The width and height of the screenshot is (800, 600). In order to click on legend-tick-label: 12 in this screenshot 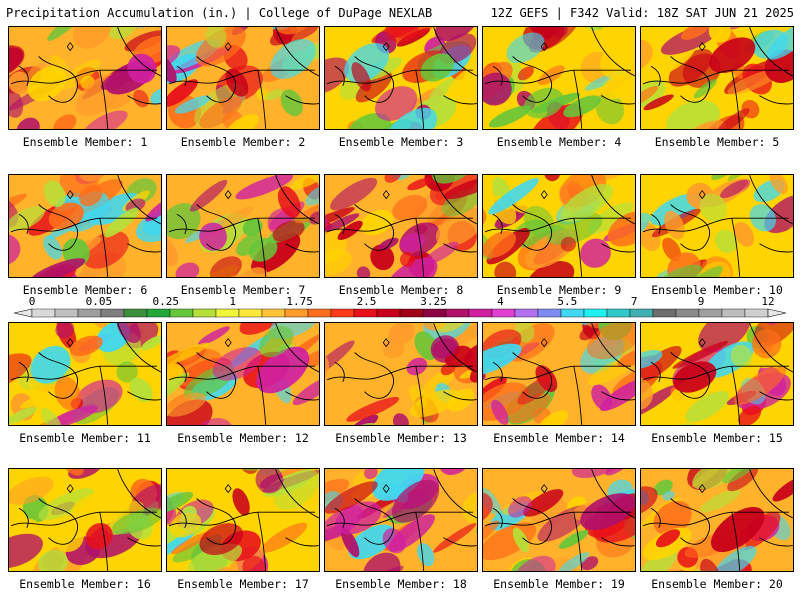, I will do `click(768, 301)`.